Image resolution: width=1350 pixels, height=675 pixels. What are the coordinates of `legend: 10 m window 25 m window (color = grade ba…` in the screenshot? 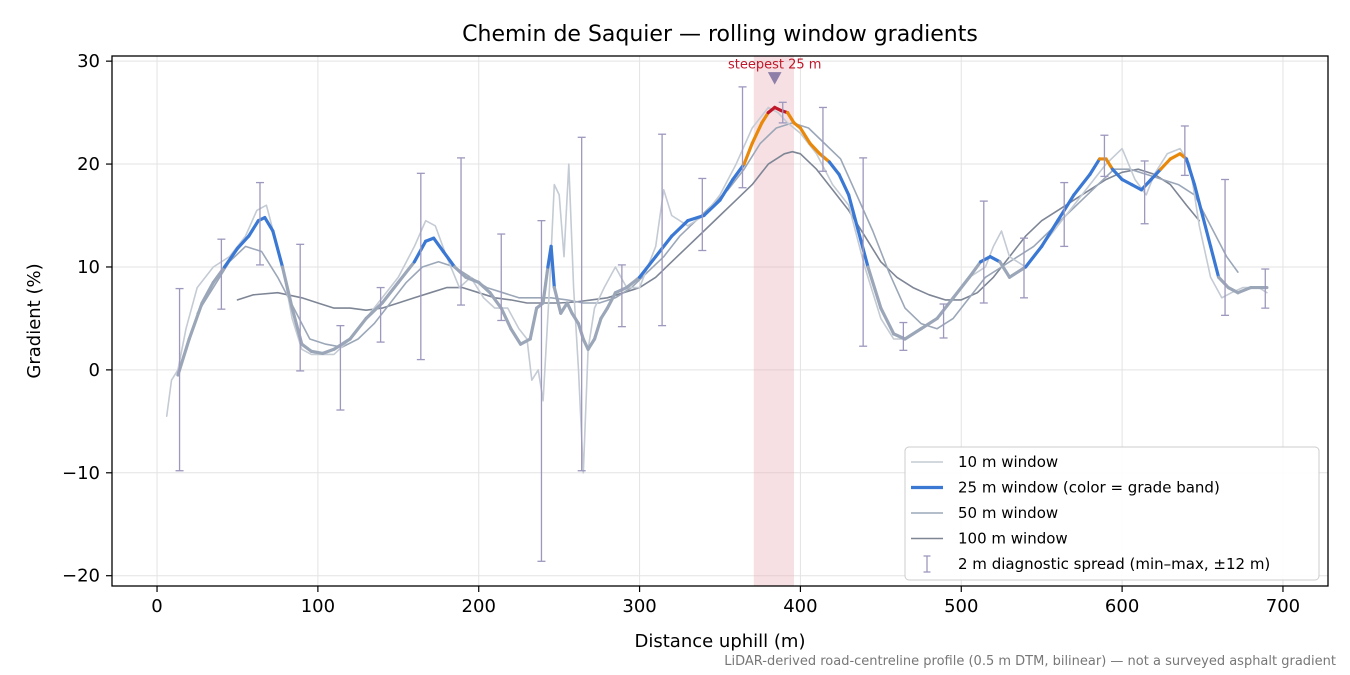 It's located at (1112, 513).